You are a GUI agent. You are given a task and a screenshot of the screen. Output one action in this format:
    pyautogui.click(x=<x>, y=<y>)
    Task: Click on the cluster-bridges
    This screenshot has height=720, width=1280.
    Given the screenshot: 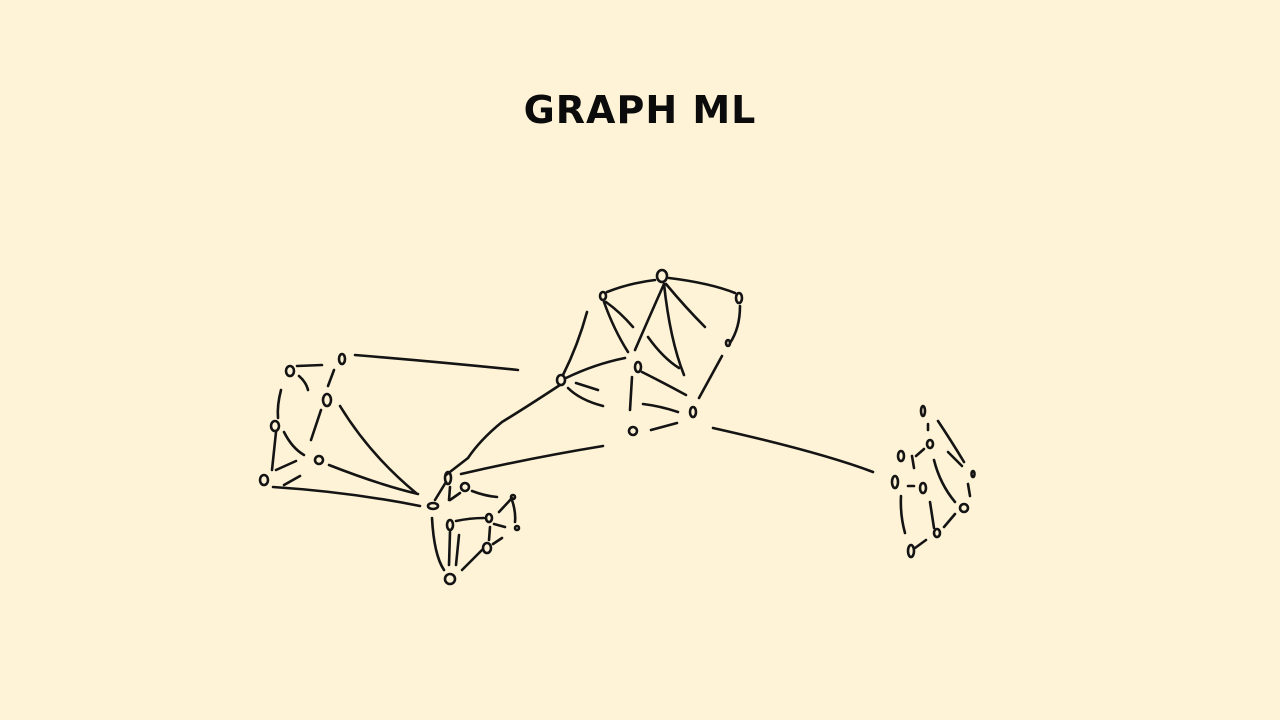 What is the action you would take?
    pyautogui.click(x=659, y=430)
    